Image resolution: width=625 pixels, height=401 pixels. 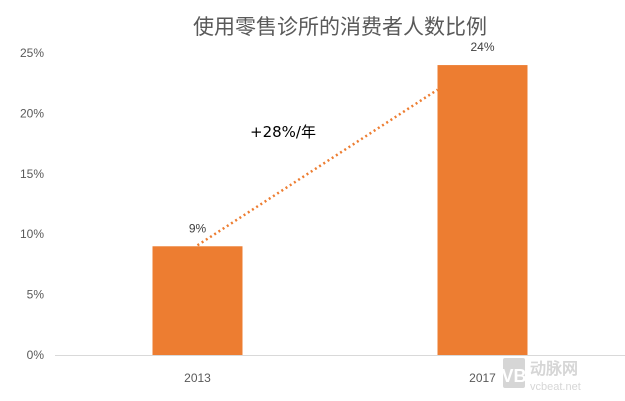 I want to click on svg-text: vcbeat.net, so click(x=555, y=387).